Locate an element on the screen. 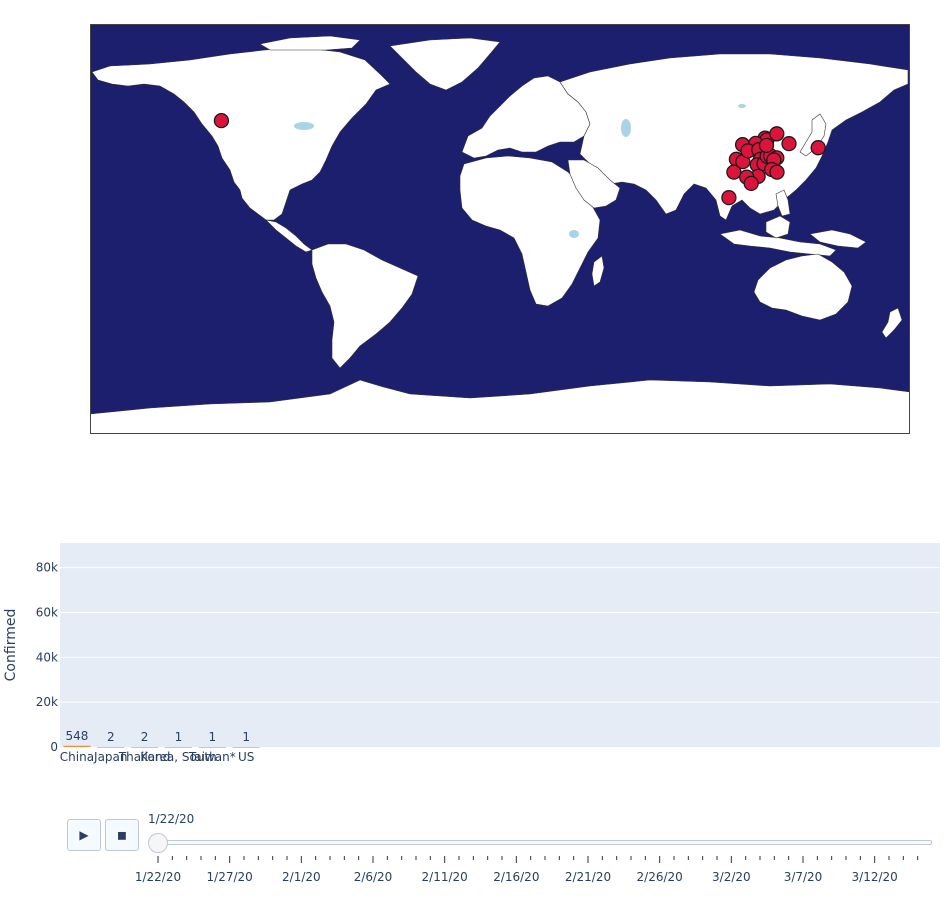  x-tick-label: Korea, South is located at coordinates (178, 757).